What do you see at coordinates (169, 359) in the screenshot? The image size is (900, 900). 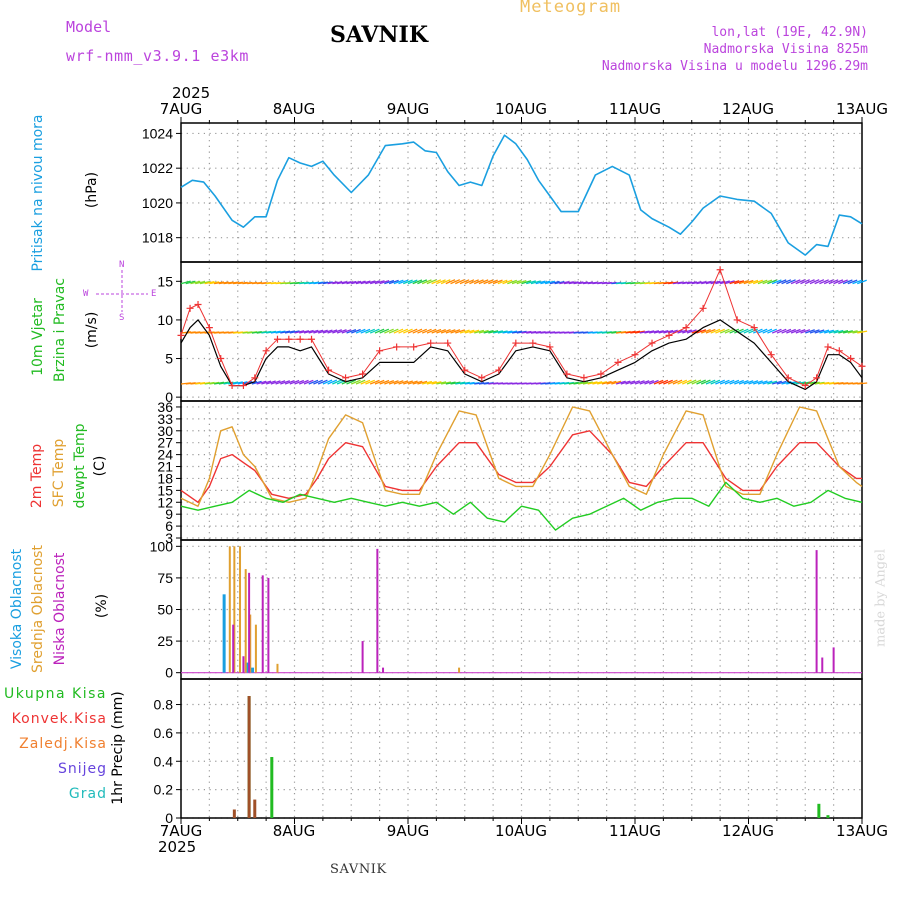 I see `y-tick-label: 5` at bounding box center [169, 359].